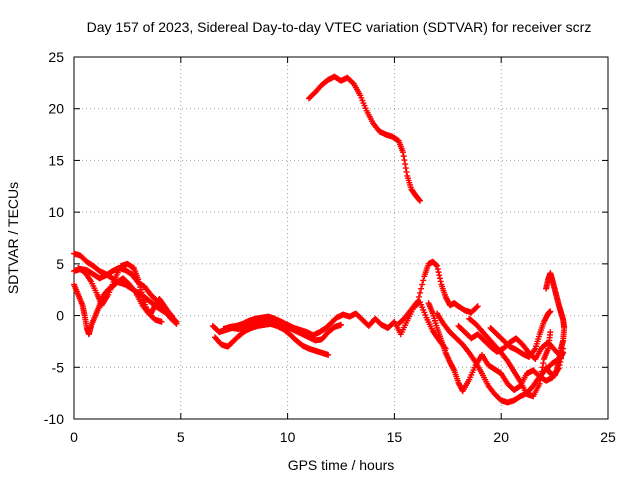 The width and height of the screenshot is (640, 480). Describe the element at coordinates (74, 437) in the screenshot. I see `x-tick-label: 0` at that location.